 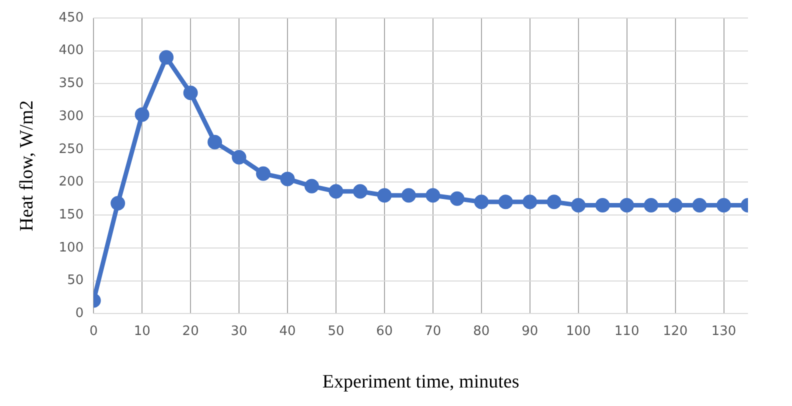 What do you see at coordinates (481, 331) in the screenshot?
I see `x-tick-label: 80` at bounding box center [481, 331].